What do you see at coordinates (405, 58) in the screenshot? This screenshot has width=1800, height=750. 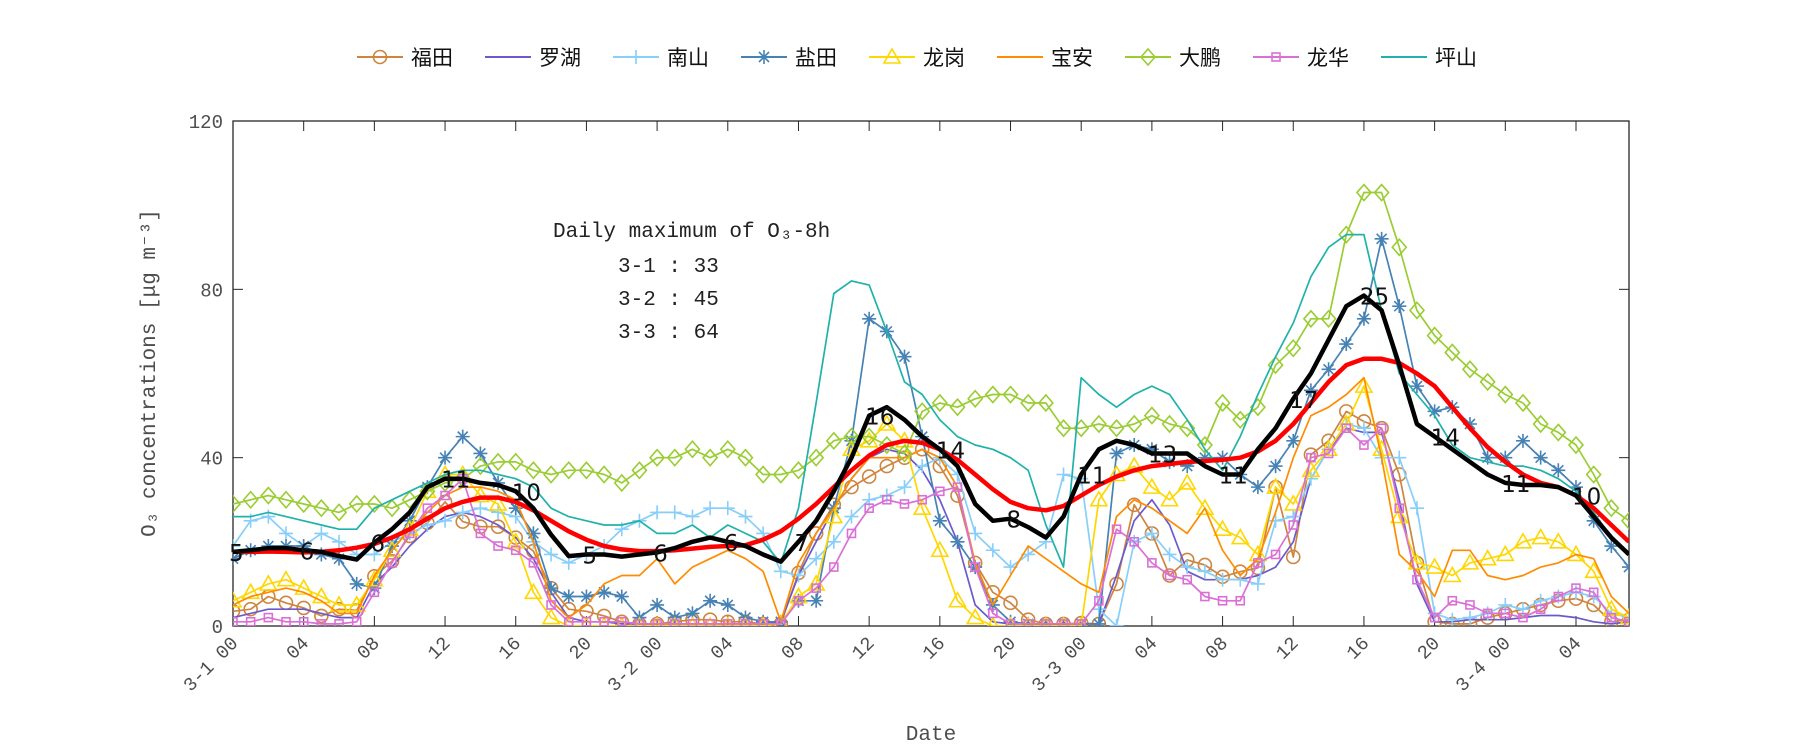 I see `legend-item: 福田` at bounding box center [405, 58].